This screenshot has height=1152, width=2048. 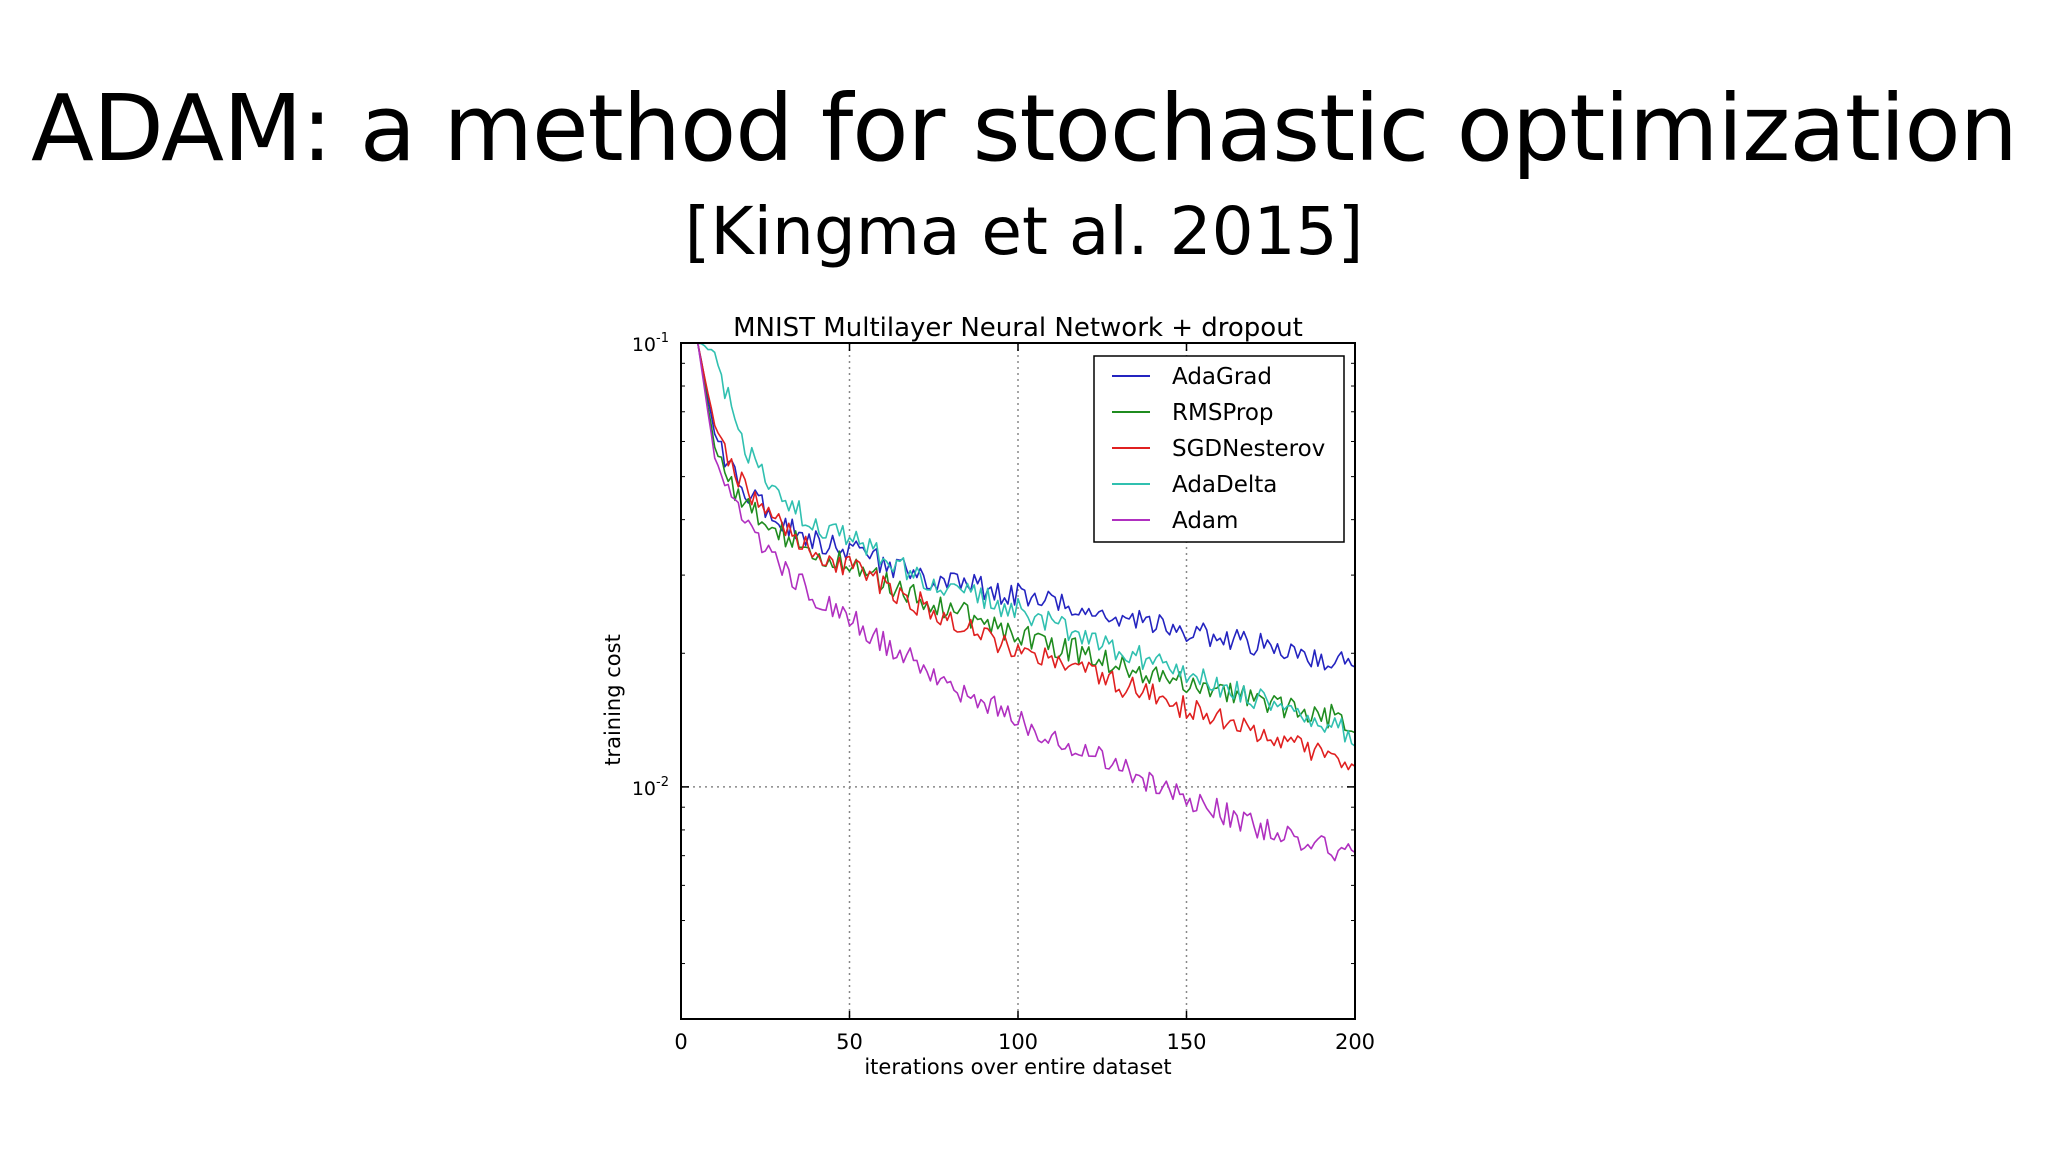 I want to click on series-line-adadelta, so click(x=1026, y=544).